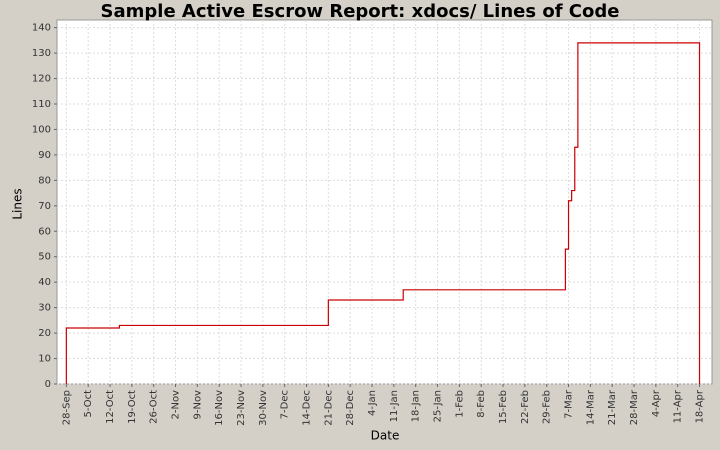 Image resolution: width=720 pixels, height=450 pixels. I want to click on y-tick-label: 80, so click(44, 180).